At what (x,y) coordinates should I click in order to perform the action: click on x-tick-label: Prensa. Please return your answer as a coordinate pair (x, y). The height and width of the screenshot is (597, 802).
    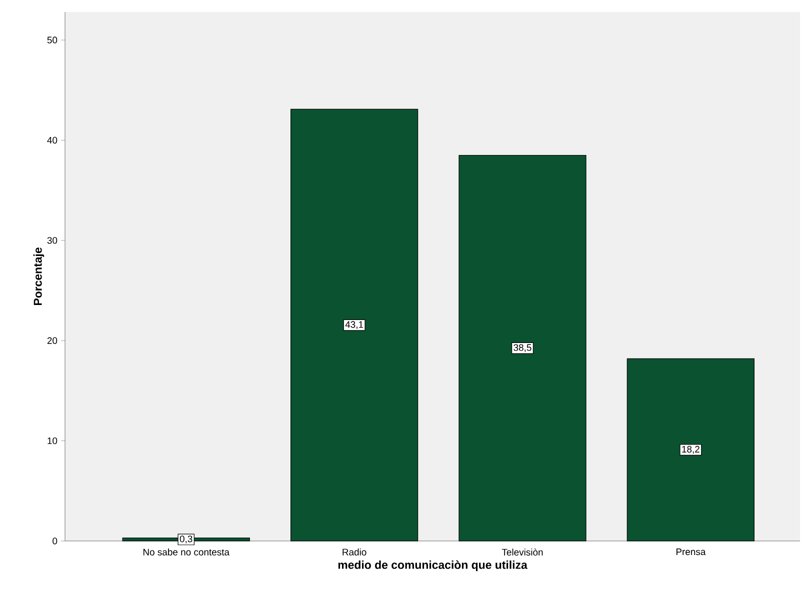
    Looking at the image, I should click on (691, 552).